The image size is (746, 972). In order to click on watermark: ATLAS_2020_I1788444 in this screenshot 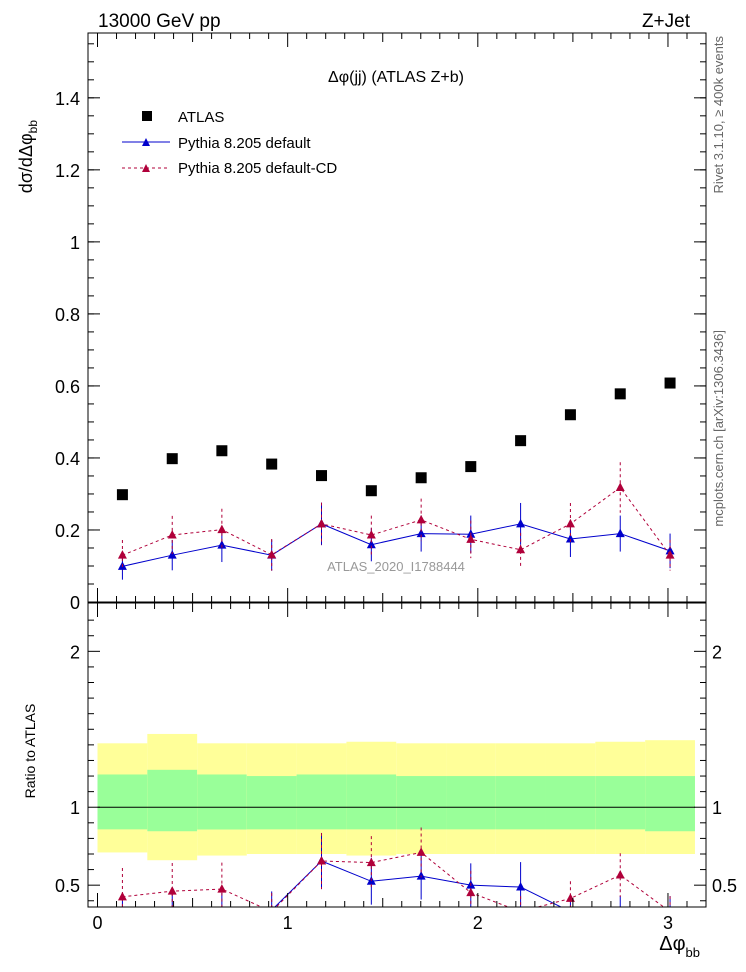, I will do `click(396, 566)`.